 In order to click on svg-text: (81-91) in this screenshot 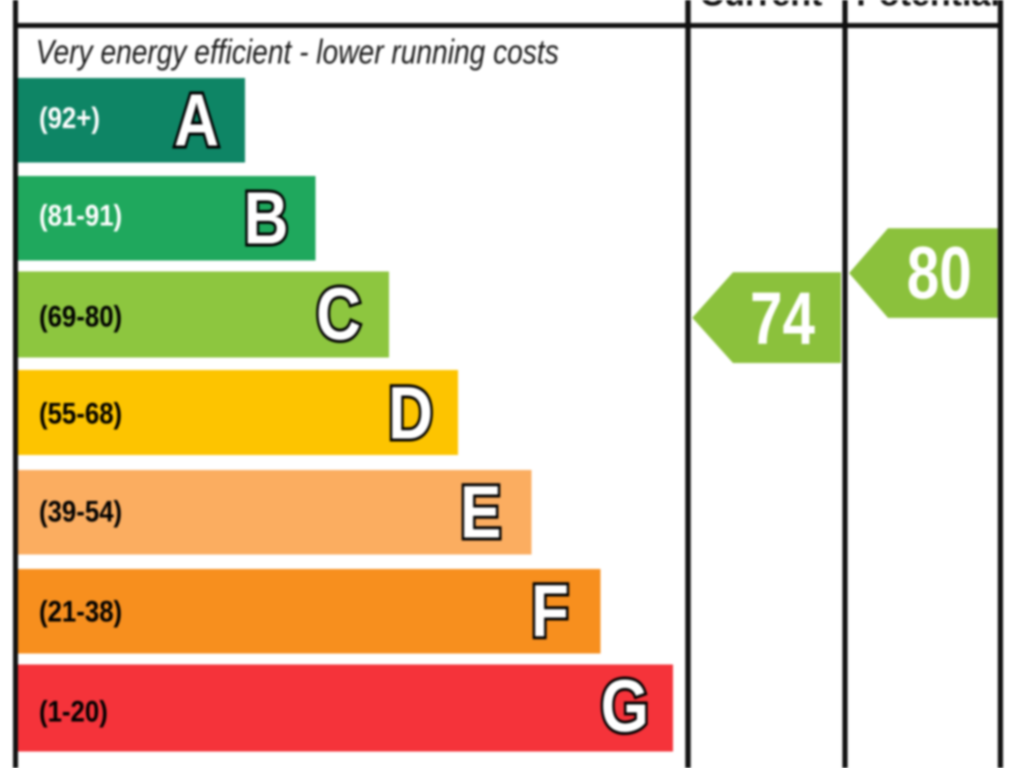, I will do `click(80, 215)`.